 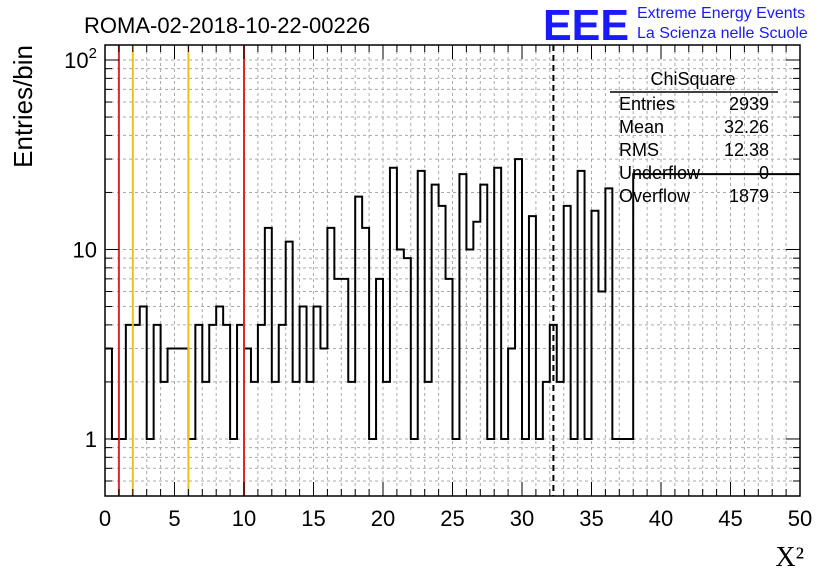 What do you see at coordinates (452, 518) in the screenshot?
I see `x-tick-label: 25` at bounding box center [452, 518].